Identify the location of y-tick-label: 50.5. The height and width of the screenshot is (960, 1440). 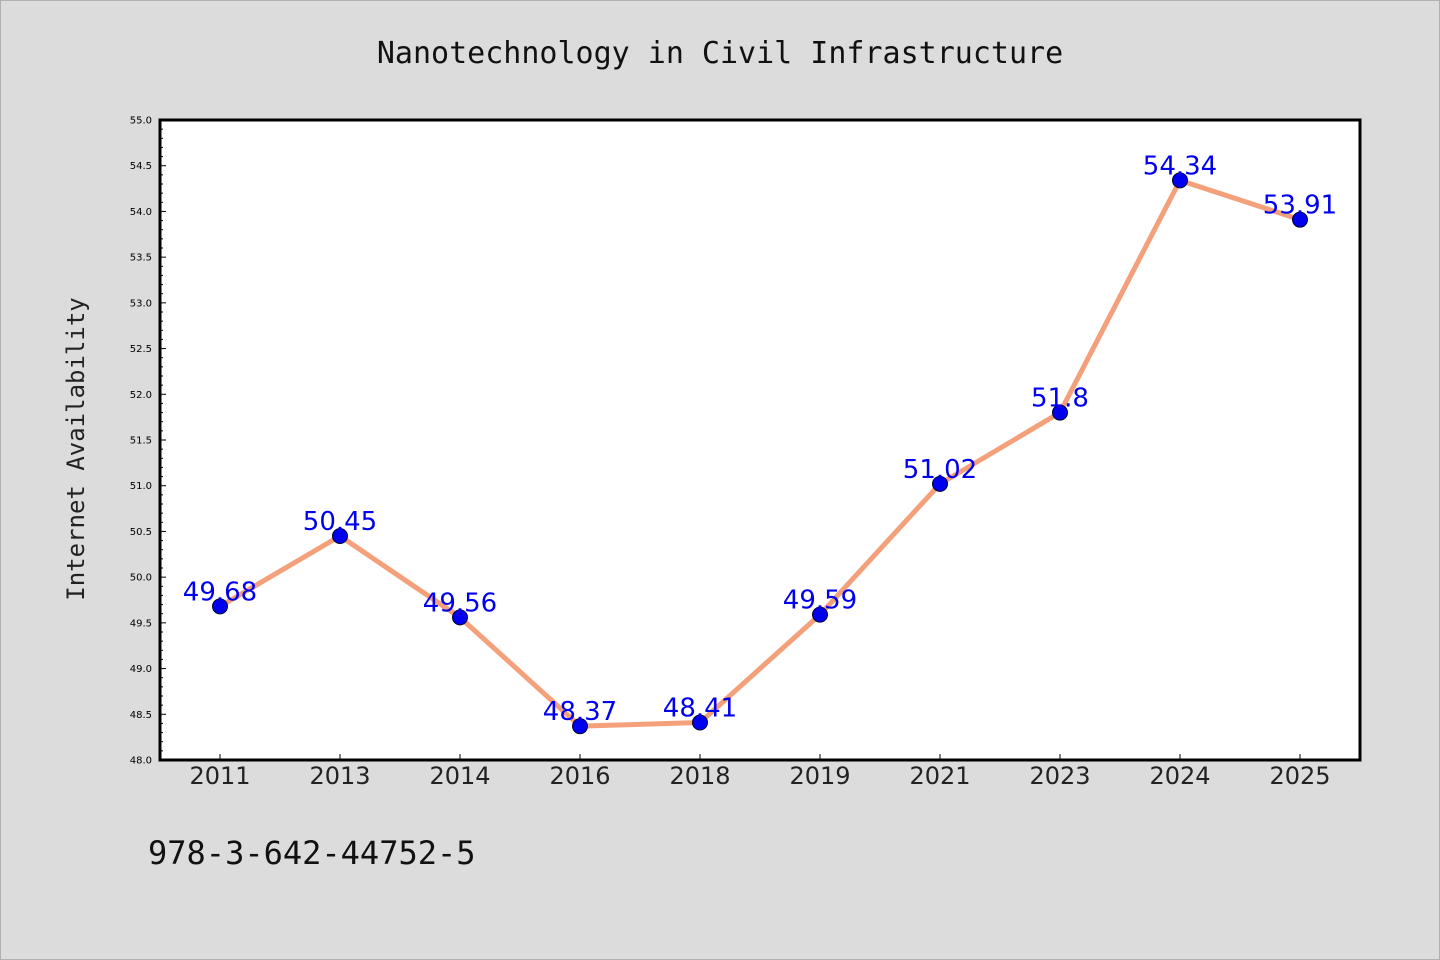
(141, 532).